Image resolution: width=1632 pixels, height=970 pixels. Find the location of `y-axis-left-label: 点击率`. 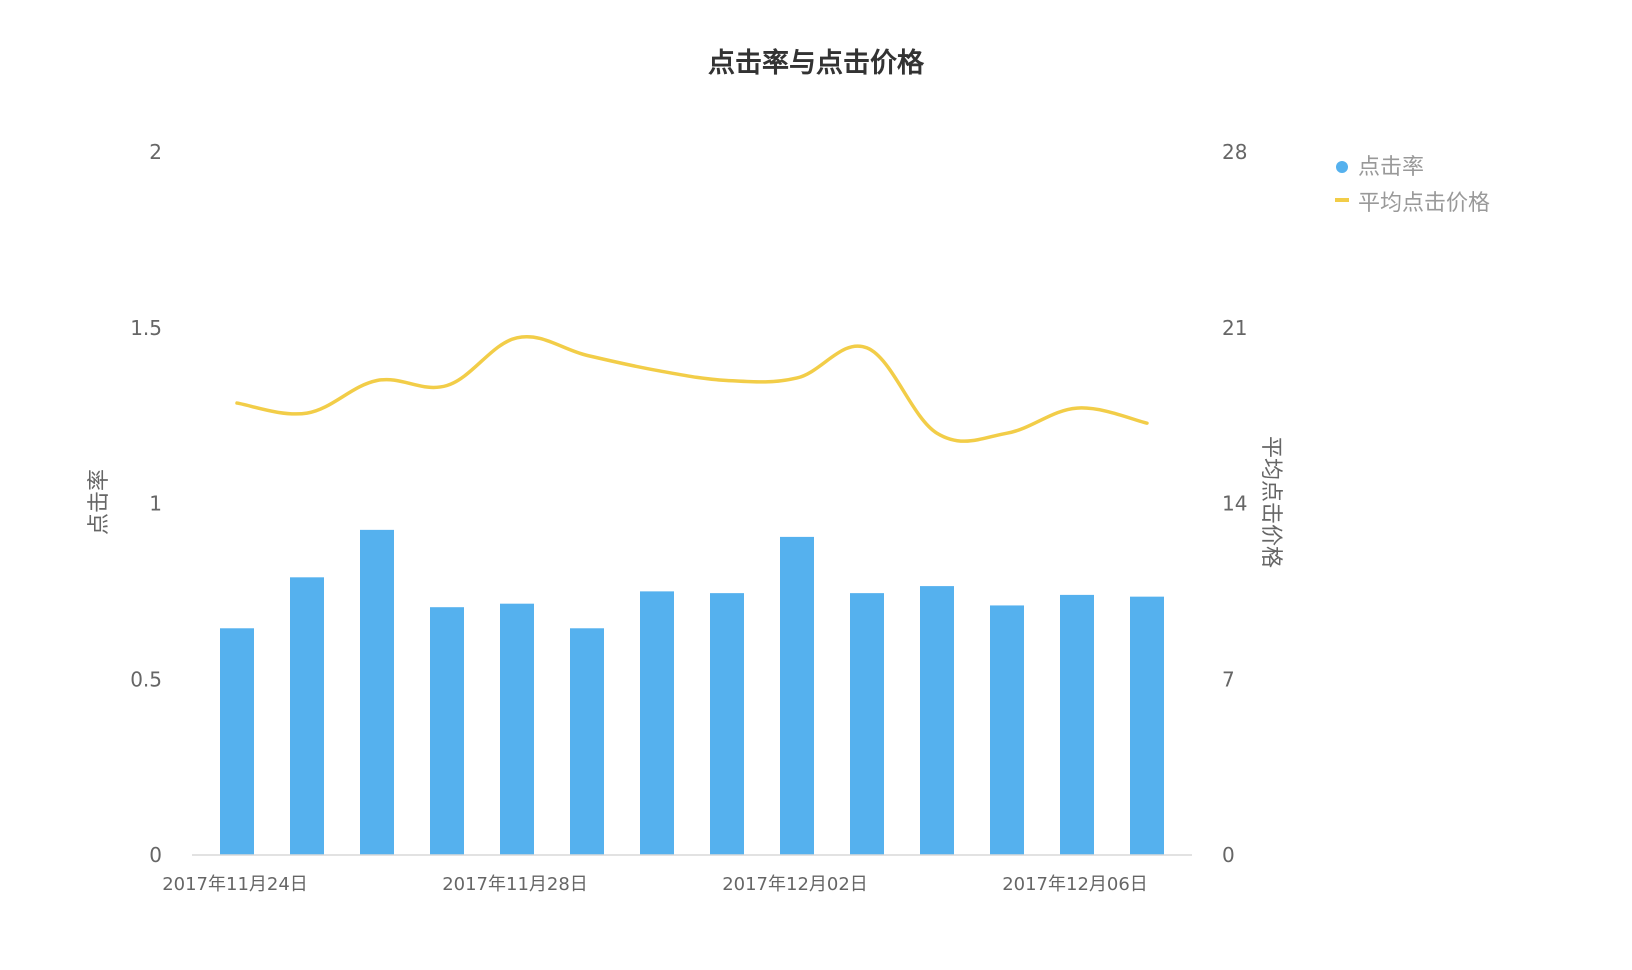

y-axis-left-label: 点击率 is located at coordinates (99, 502).